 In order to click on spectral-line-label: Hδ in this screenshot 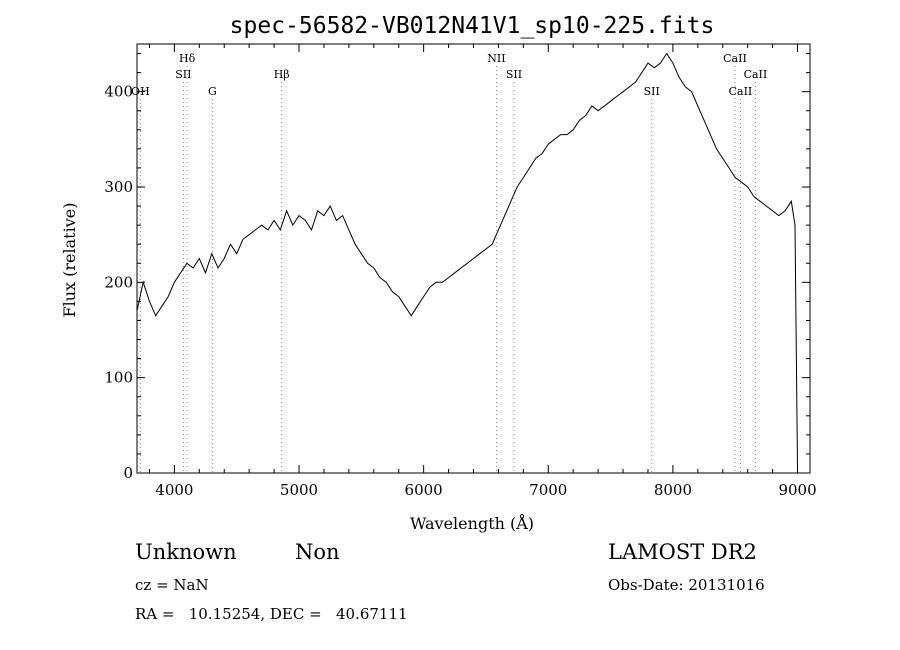, I will do `click(187, 58)`.